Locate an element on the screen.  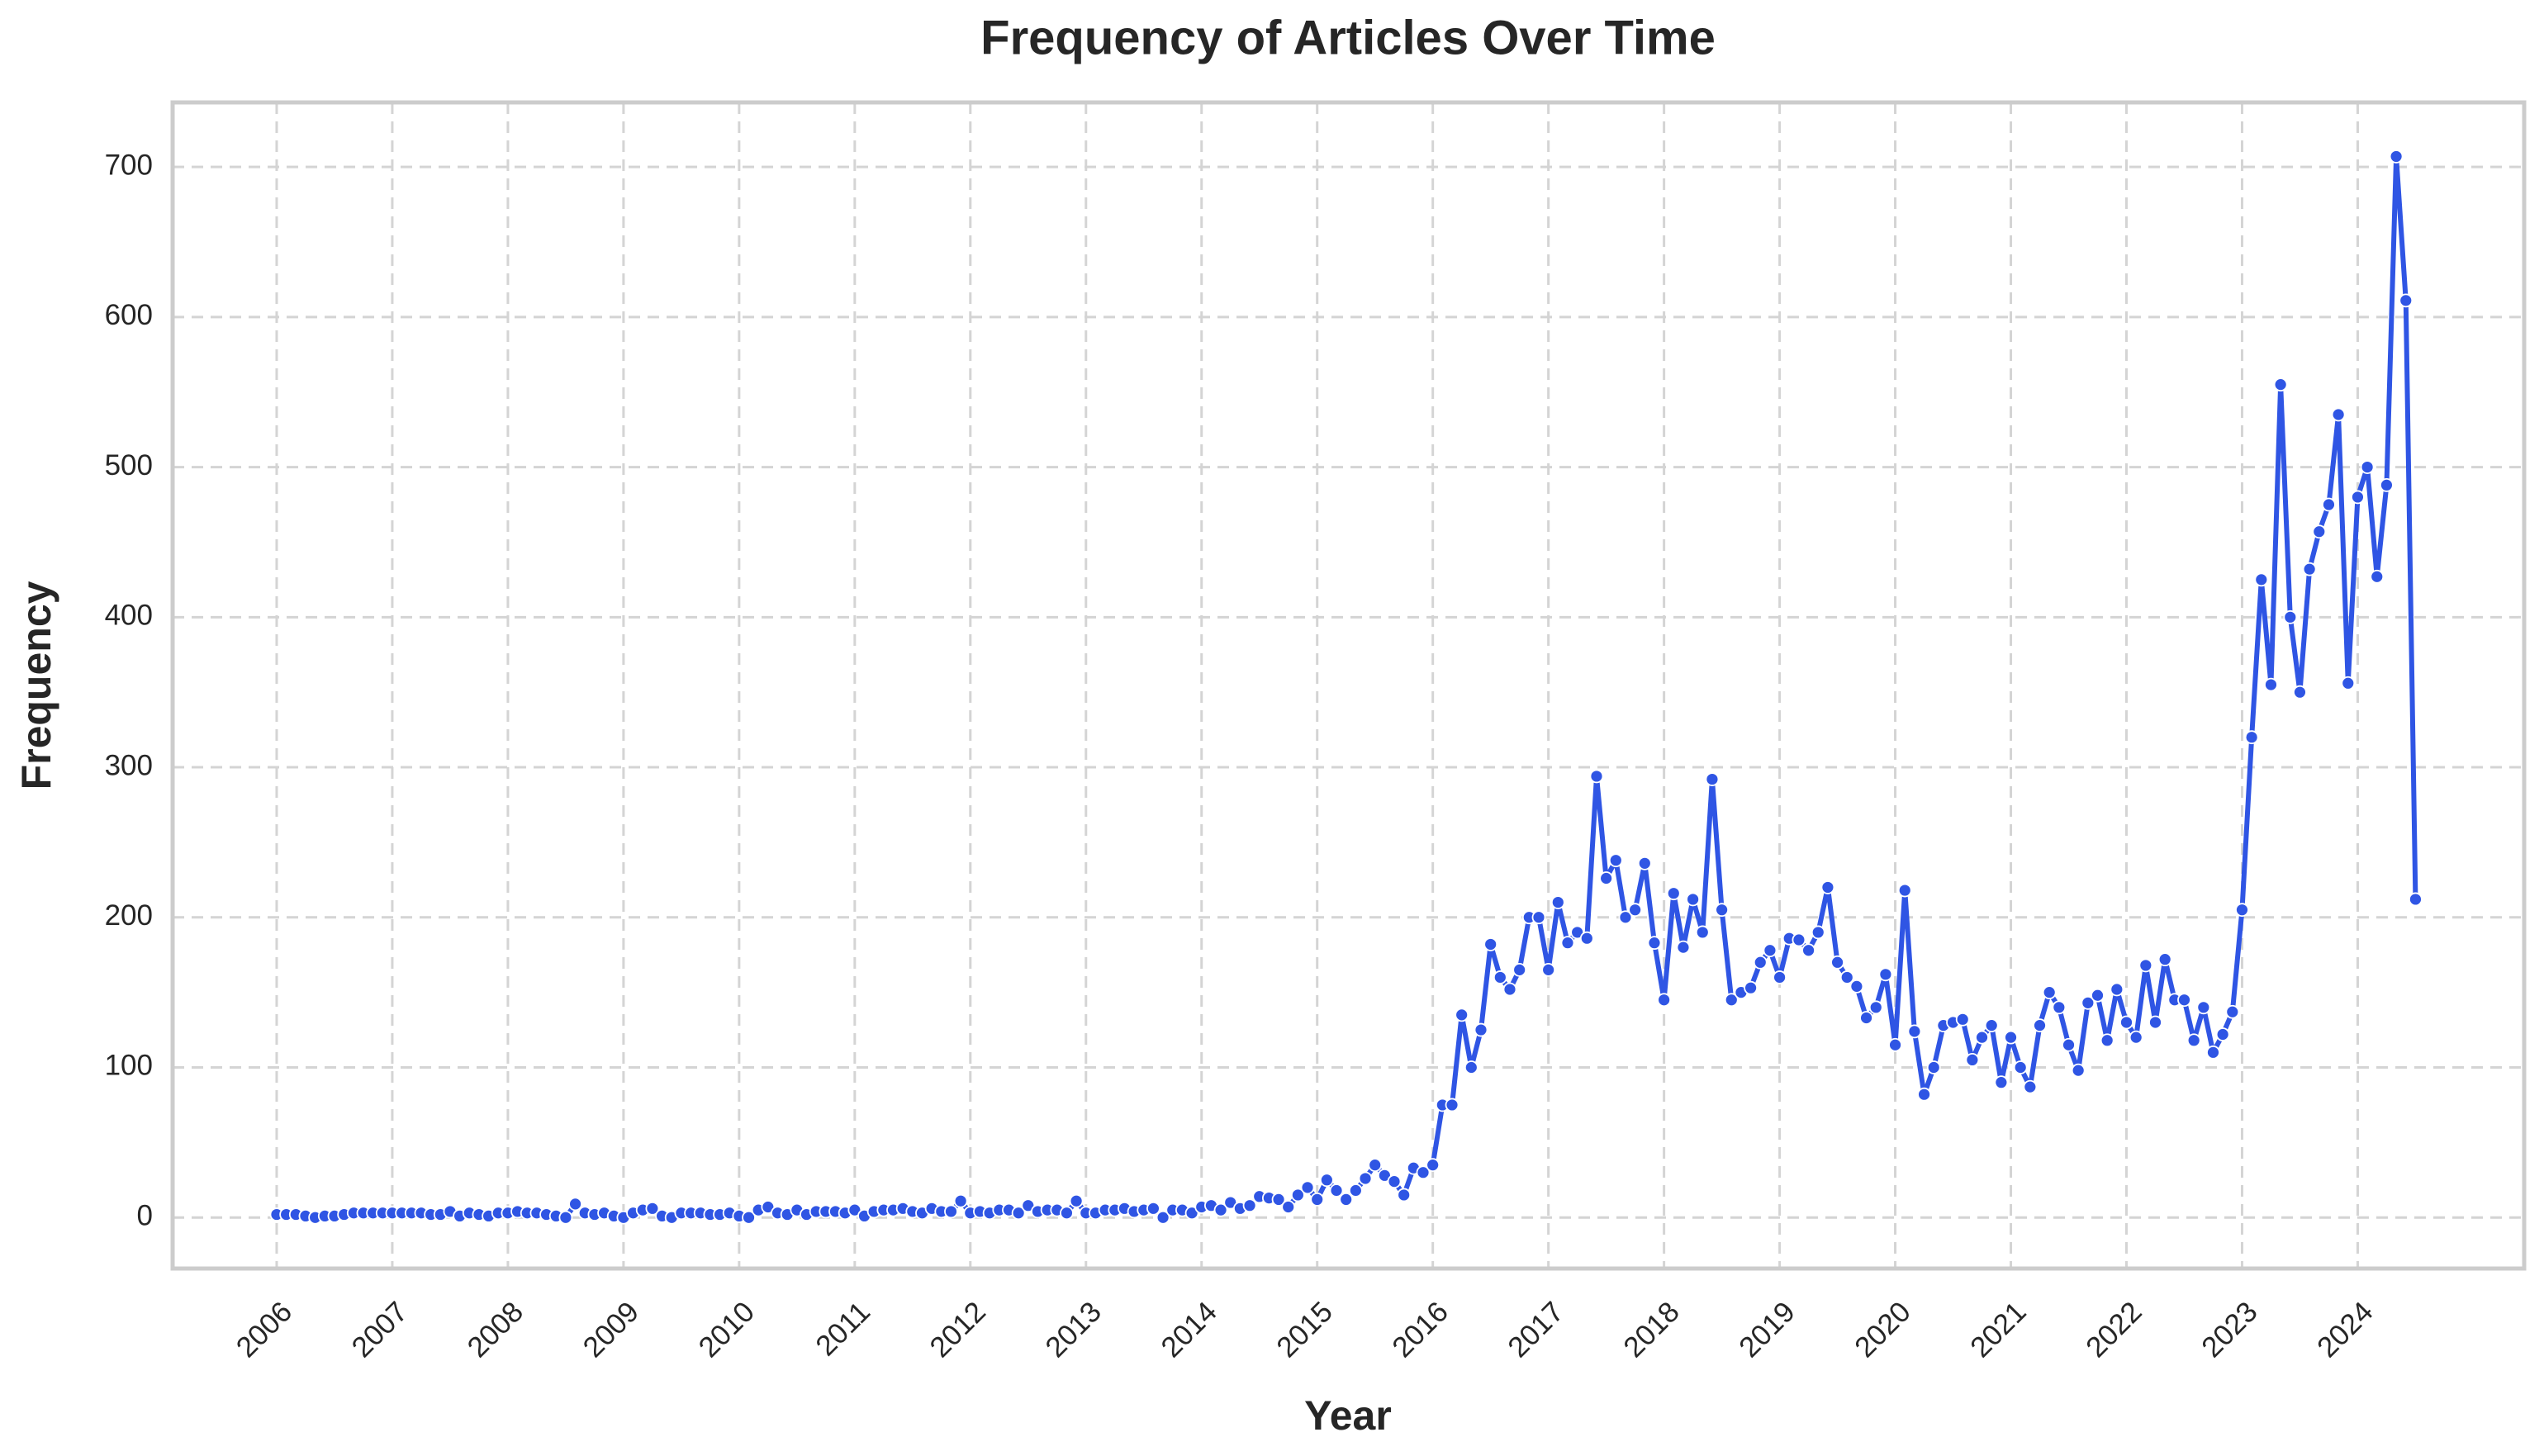
x-tick-label: 2006 is located at coordinates (264, 1330).